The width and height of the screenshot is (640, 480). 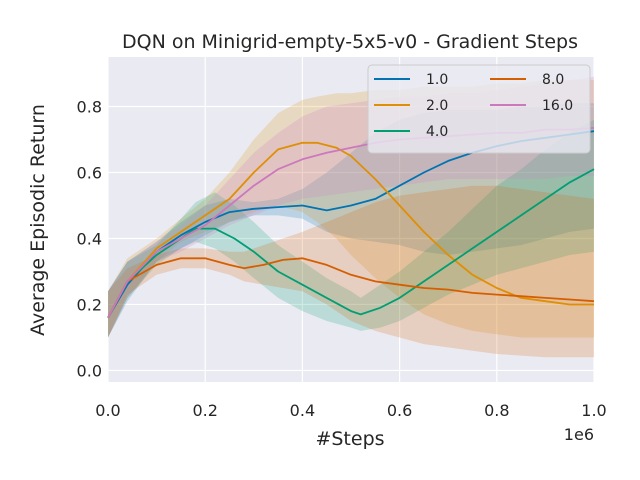 What do you see at coordinates (89, 106) in the screenshot?
I see `y-tick-label: 0.8` at bounding box center [89, 106].